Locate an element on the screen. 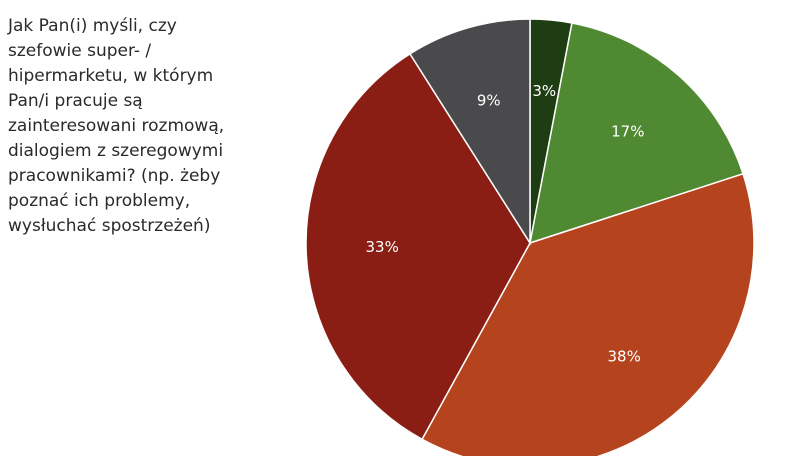 The image size is (805, 456). pie-slice-label: 33% is located at coordinates (382, 247).